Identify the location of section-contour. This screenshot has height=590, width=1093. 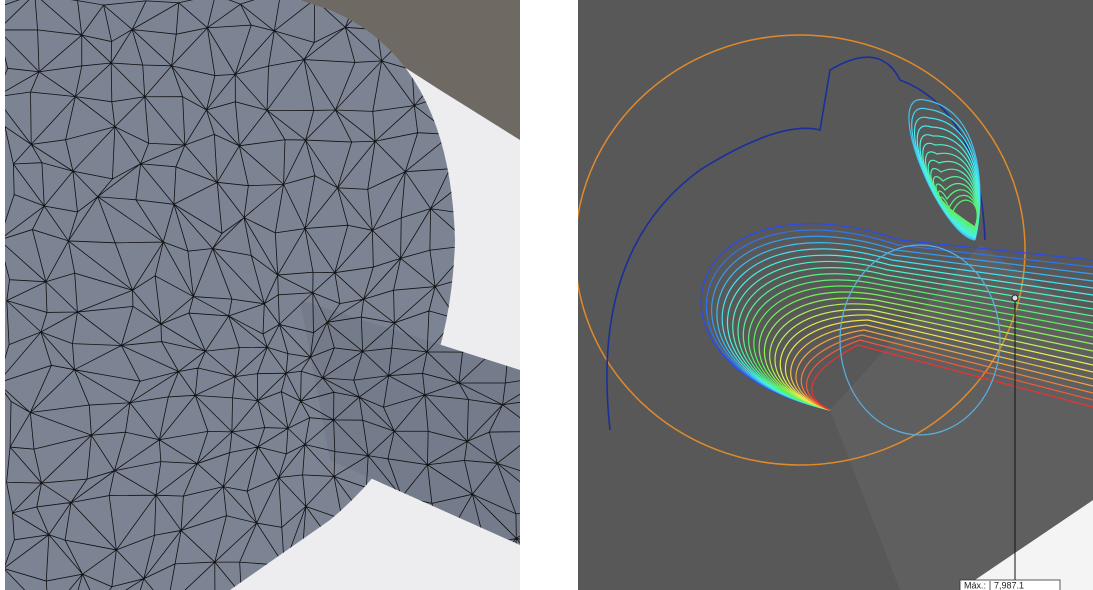
(920, 340).